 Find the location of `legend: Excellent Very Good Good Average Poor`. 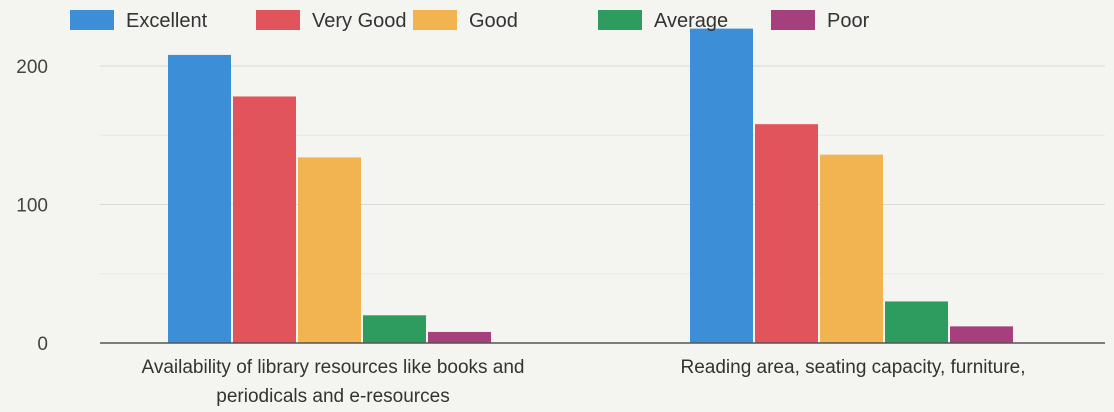

legend: Excellent Very Good Good Average Poor is located at coordinates (470, 21).